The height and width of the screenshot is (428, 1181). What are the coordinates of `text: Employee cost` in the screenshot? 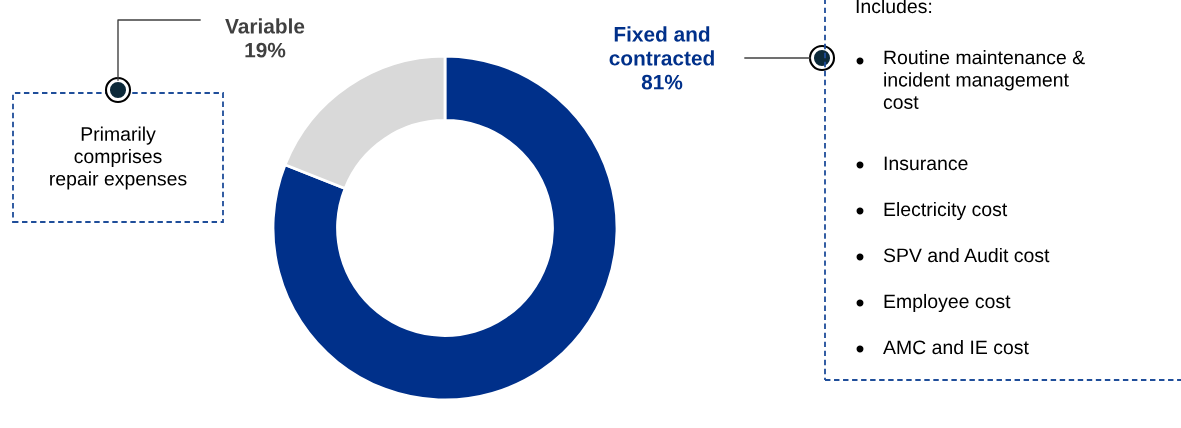 It's located at (947, 303).